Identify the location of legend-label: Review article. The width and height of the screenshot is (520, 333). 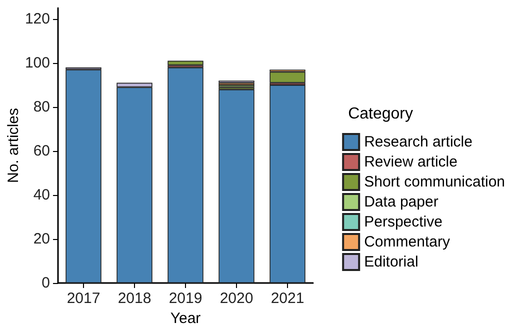
(411, 162).